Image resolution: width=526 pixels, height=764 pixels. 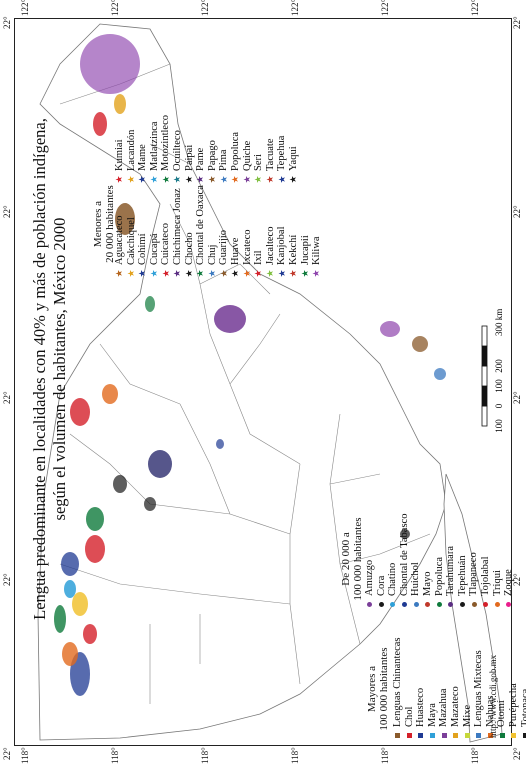 I want to click on source-url: http://www.cdi.gob.mx, so click(x=493, y=696).